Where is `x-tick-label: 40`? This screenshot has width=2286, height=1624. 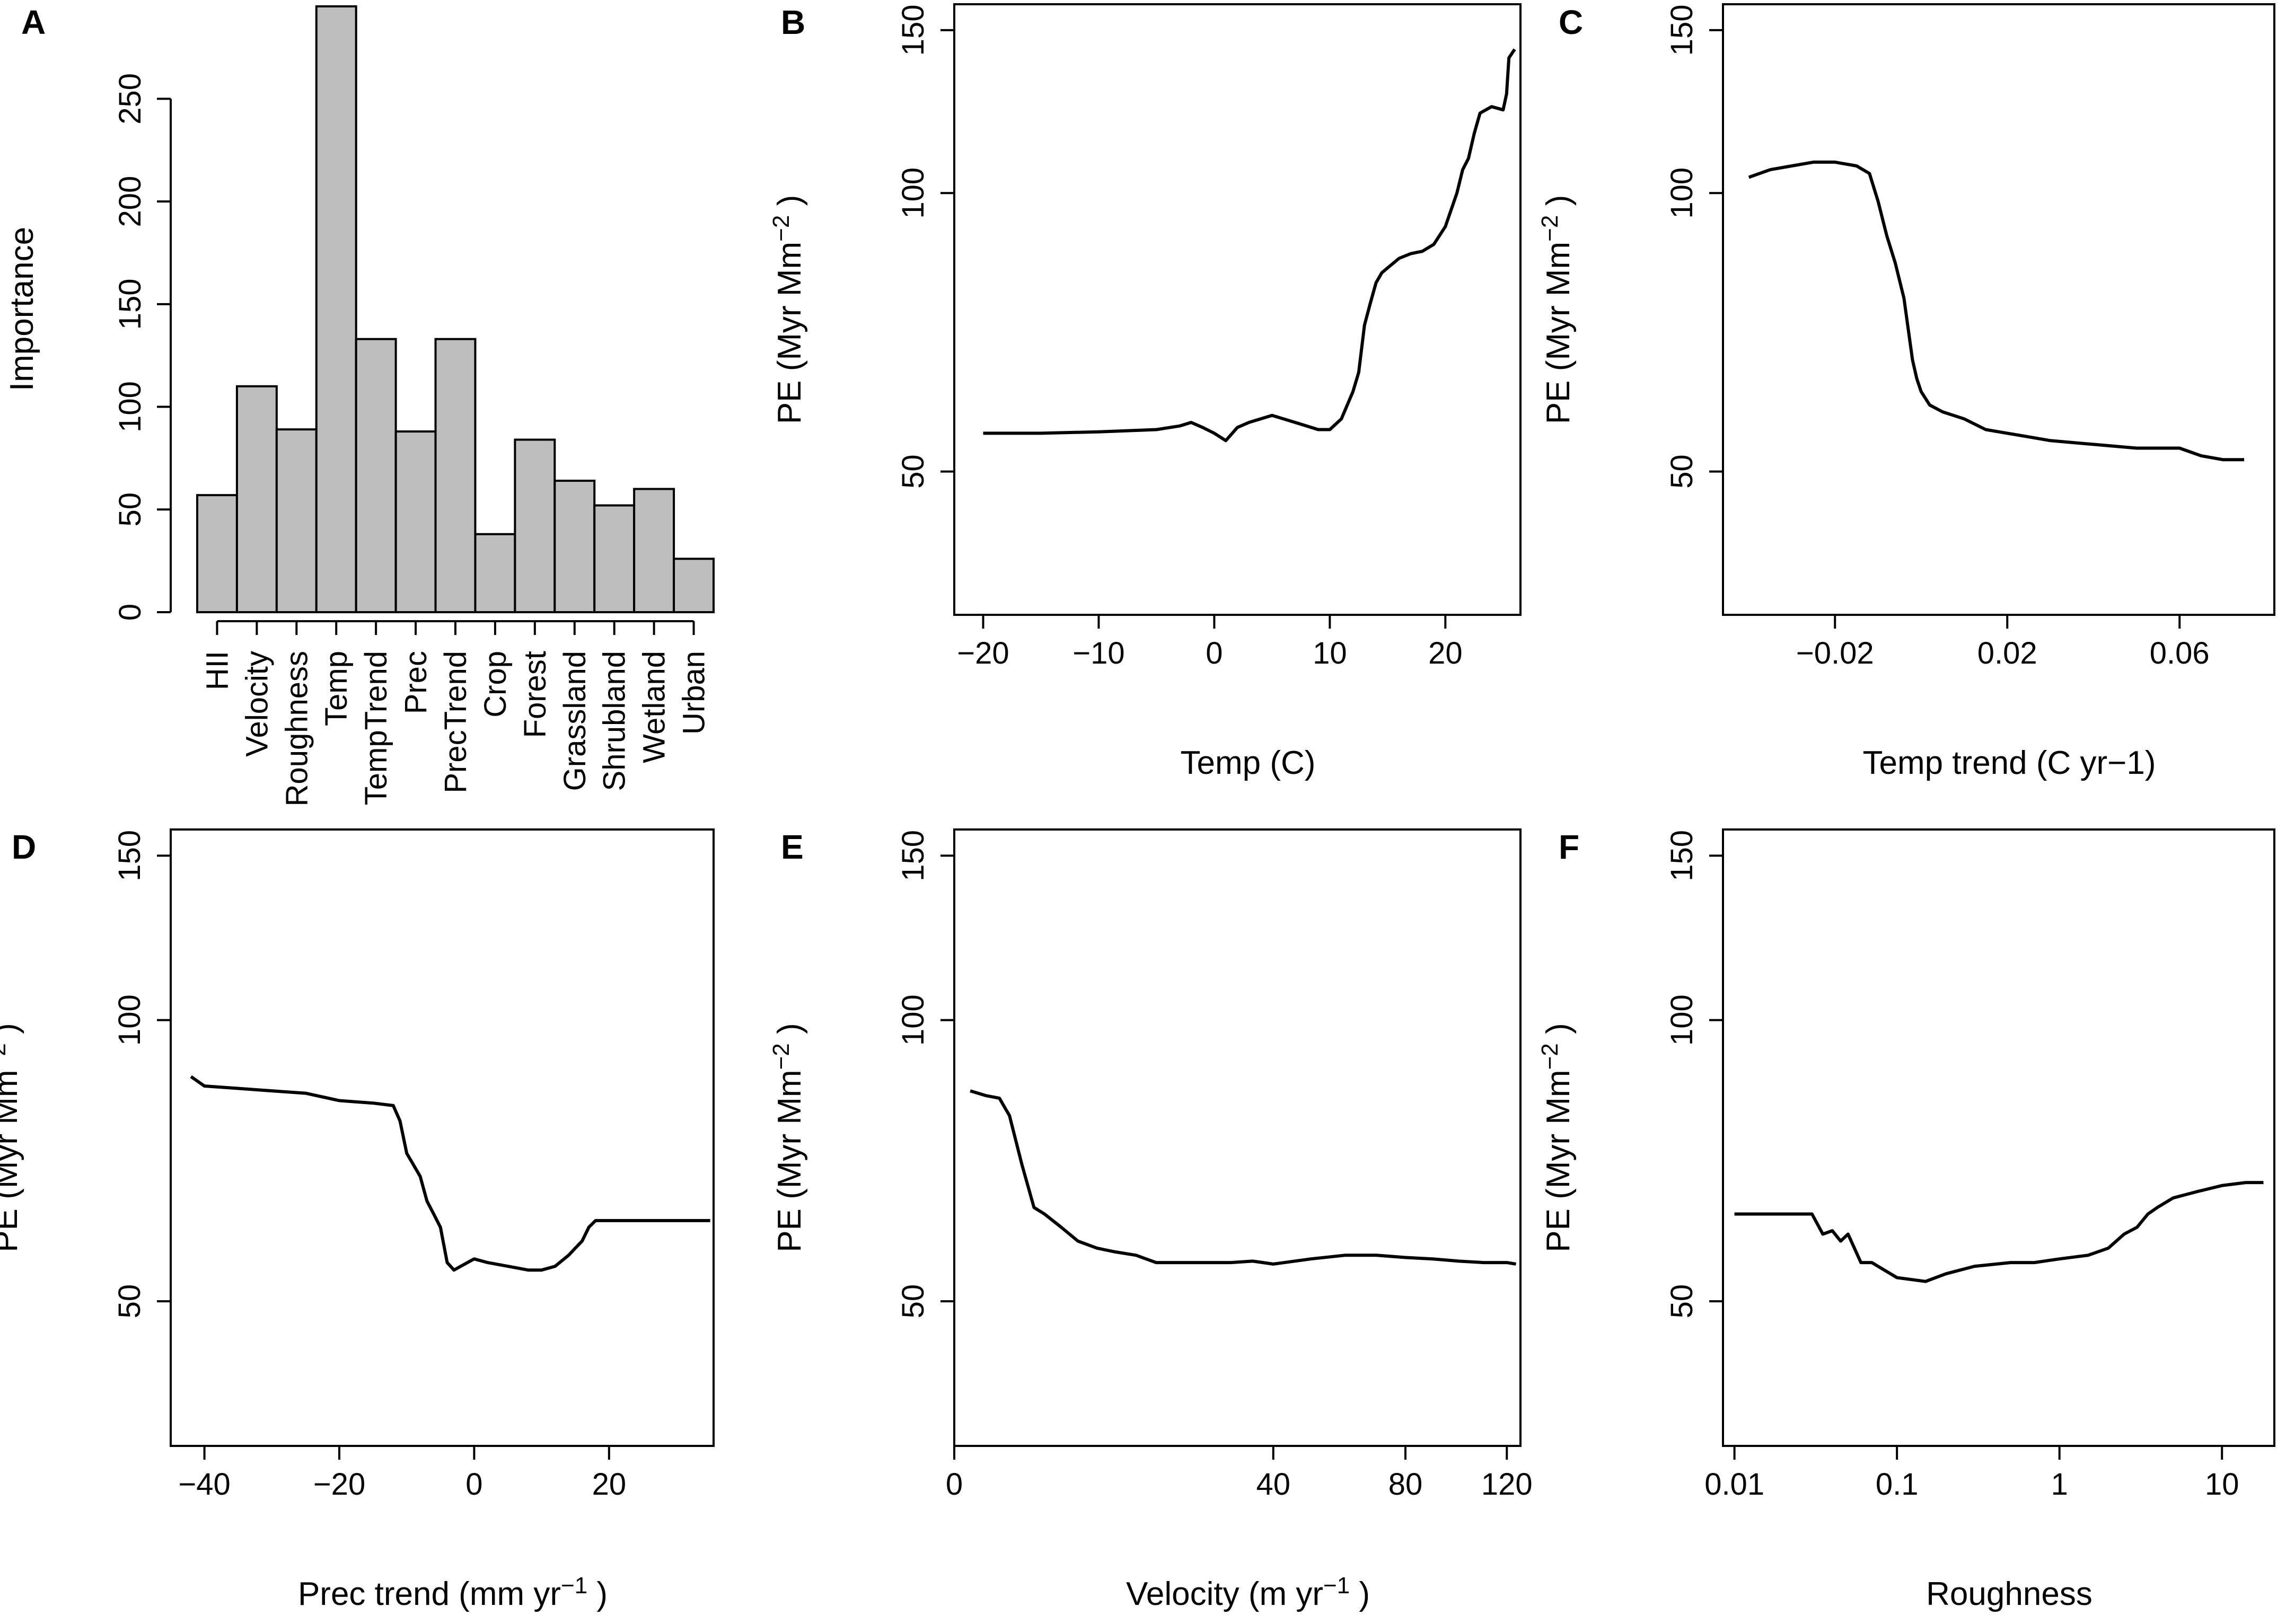 x-tick-label: 40 is located at coordinates (1273, 1484).